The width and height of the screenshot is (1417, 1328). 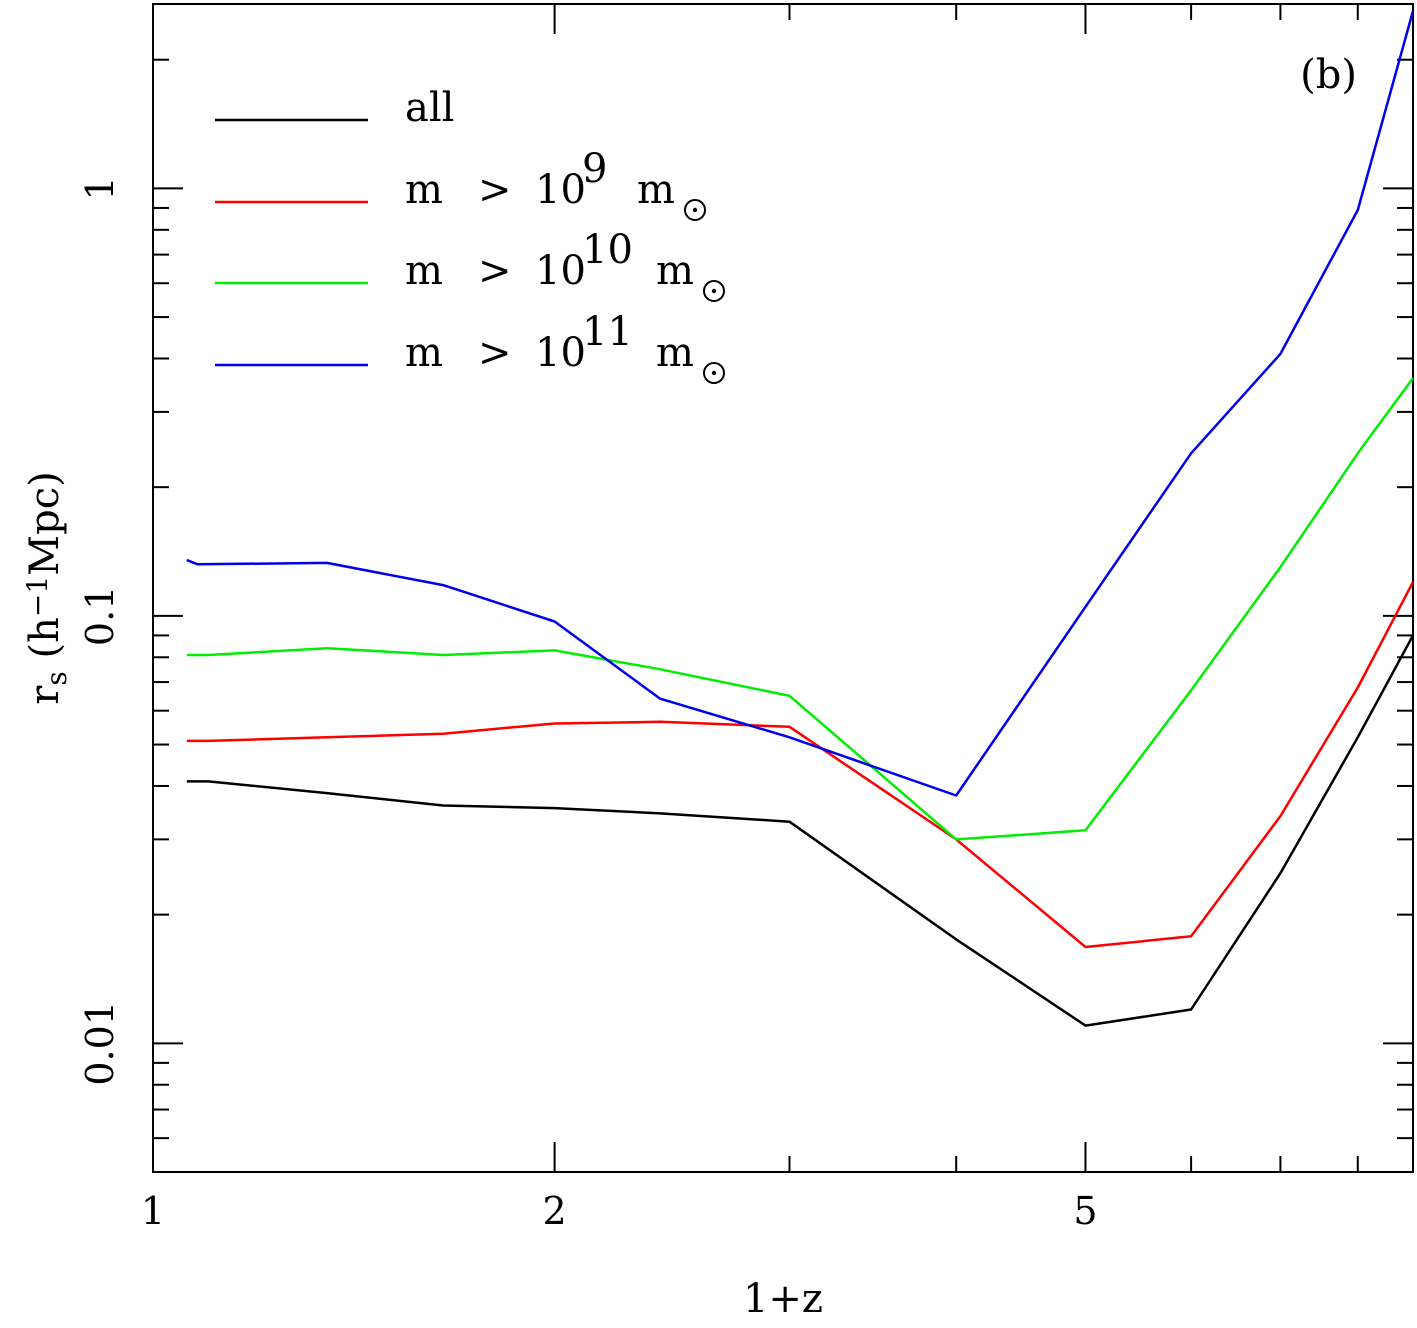 I want to click on y-axis-title-part: s, so click(x=56, y=678).